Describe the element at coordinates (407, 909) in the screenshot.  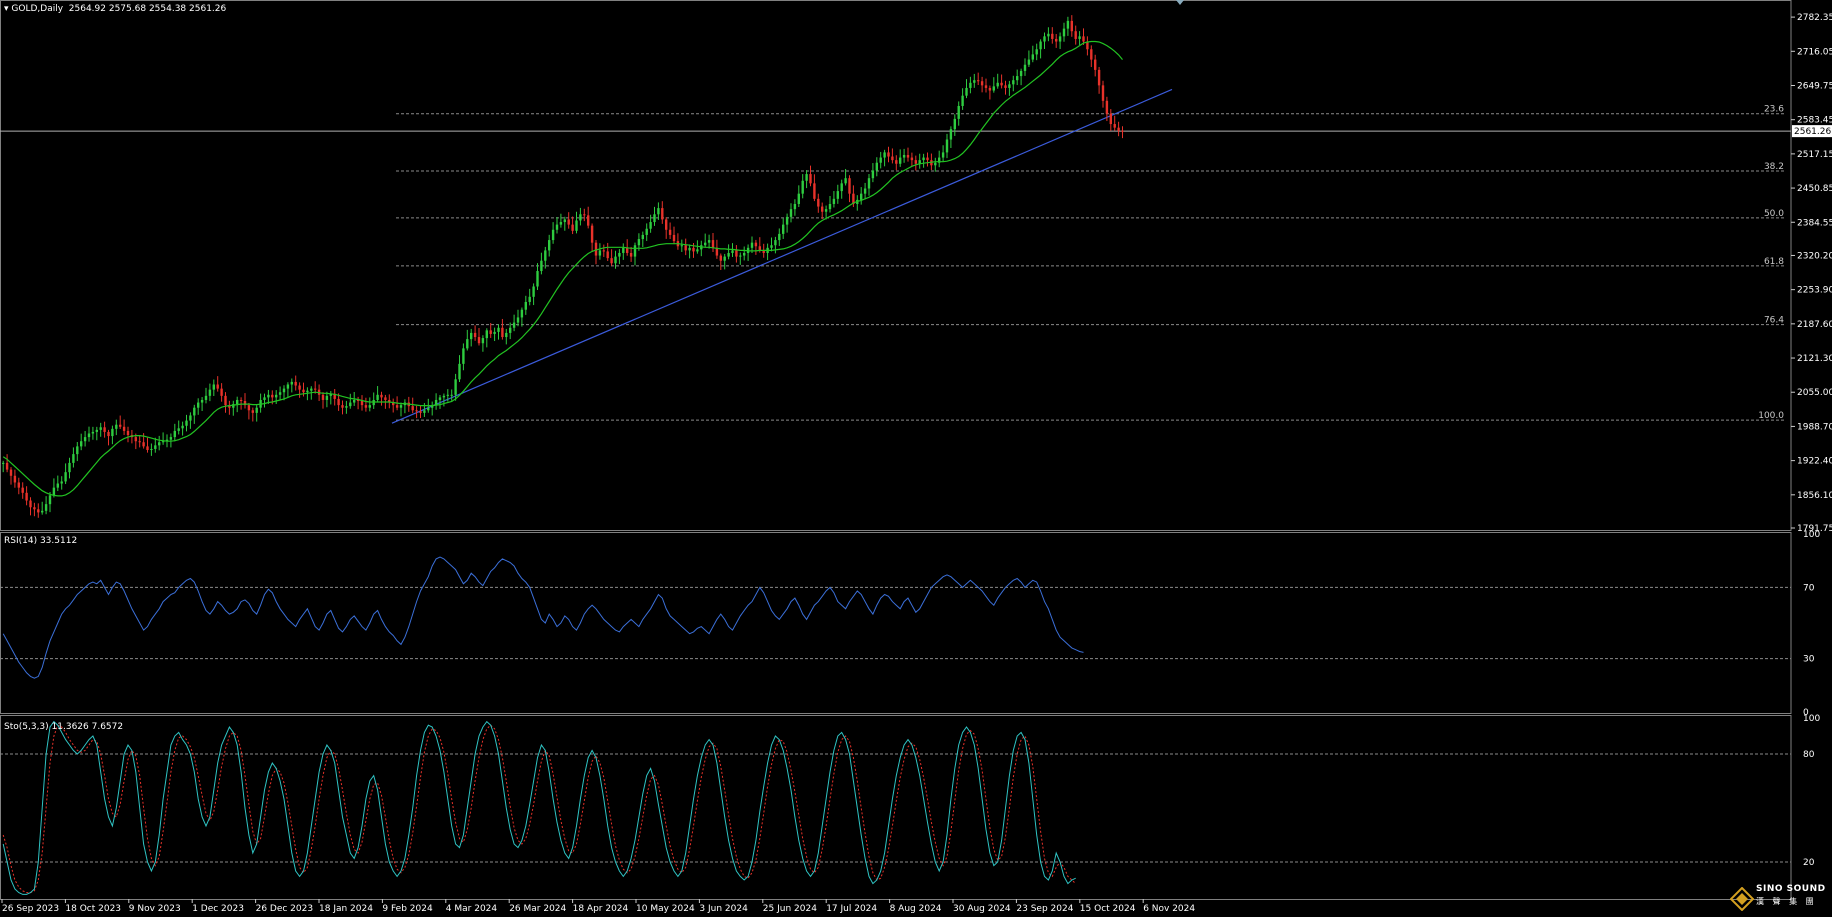
I see `date-tick-label: 9 Feb 2024` at that location.